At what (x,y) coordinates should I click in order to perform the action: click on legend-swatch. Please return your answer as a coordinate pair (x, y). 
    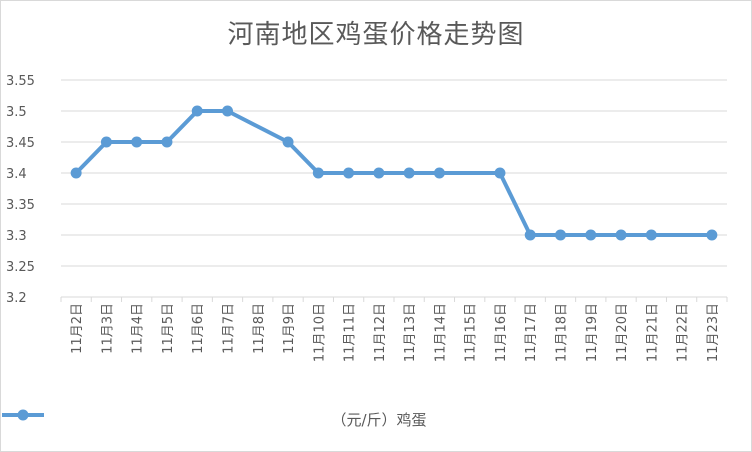
    Looking at the image, I should click on (23, 415).